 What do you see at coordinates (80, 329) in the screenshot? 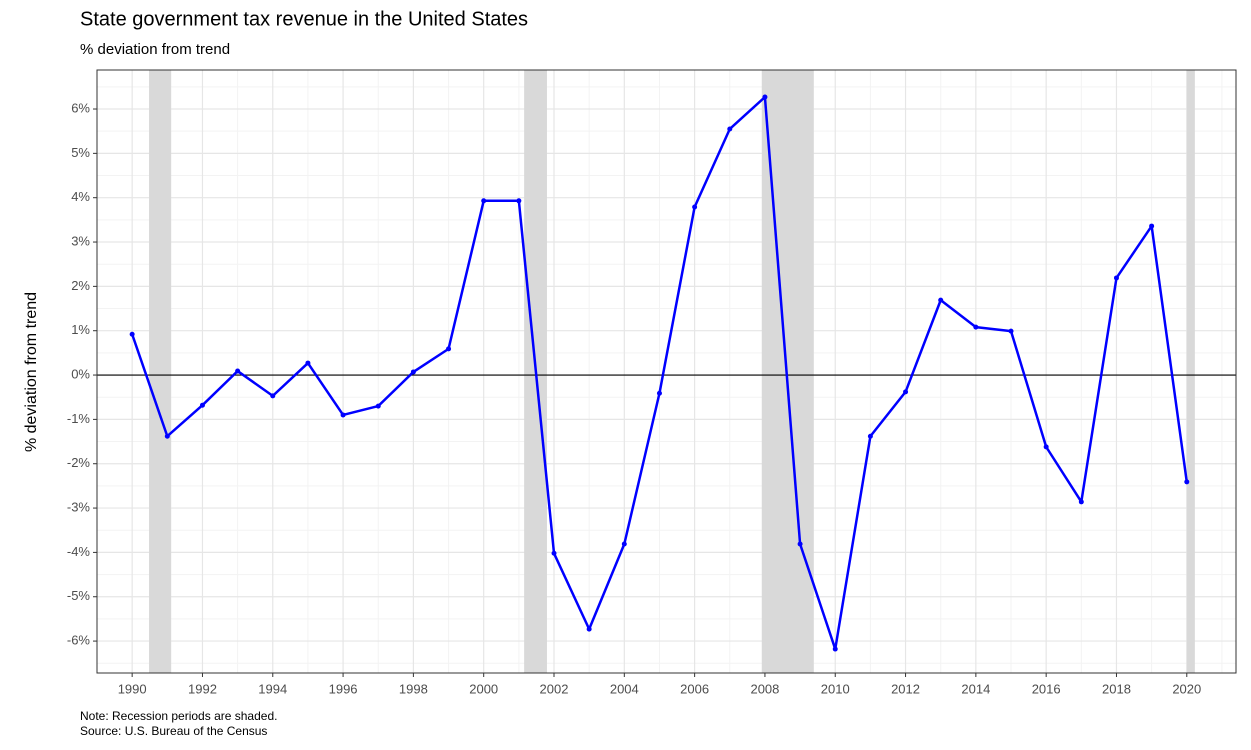
I see `y-tick-label: 1%` at bounding box center [80, 329].